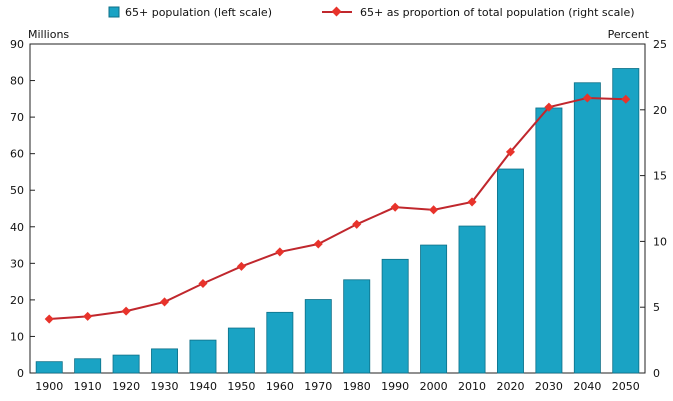  I want to click on point-2000, so click(434, 210).